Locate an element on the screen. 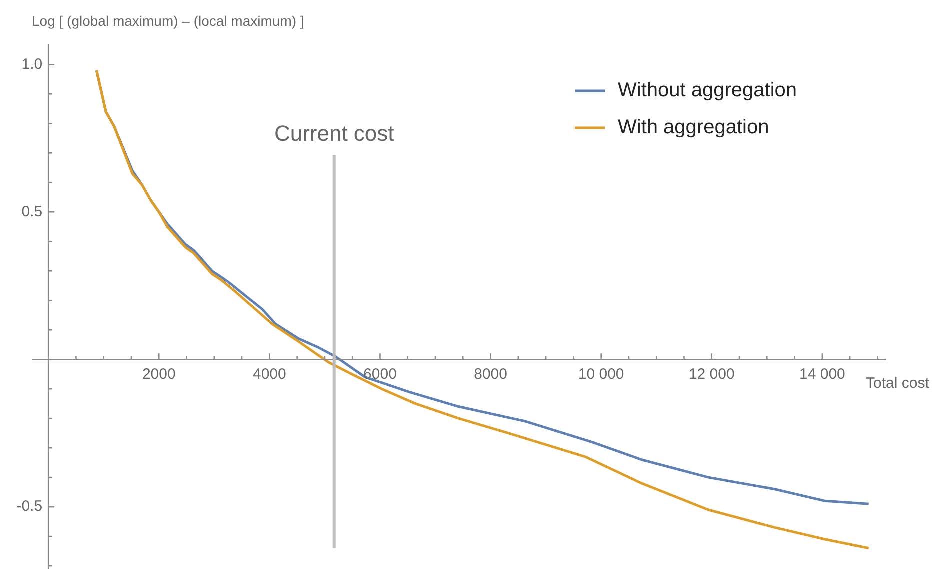  y-tick-label: -0.5 is located at coordinates (29, 507).